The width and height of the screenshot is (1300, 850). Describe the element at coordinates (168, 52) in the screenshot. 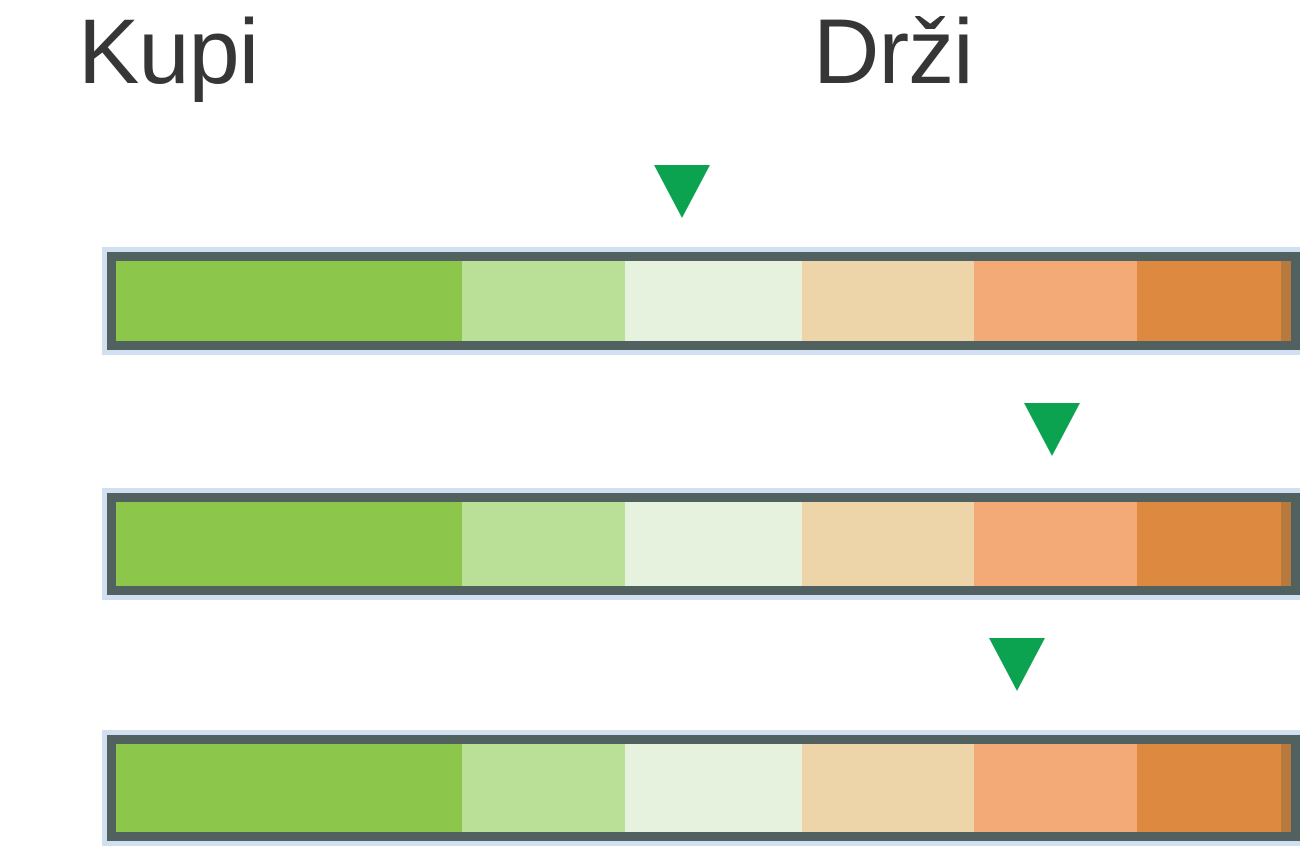

I see `axis-label-kupi: Kupi` at that location.